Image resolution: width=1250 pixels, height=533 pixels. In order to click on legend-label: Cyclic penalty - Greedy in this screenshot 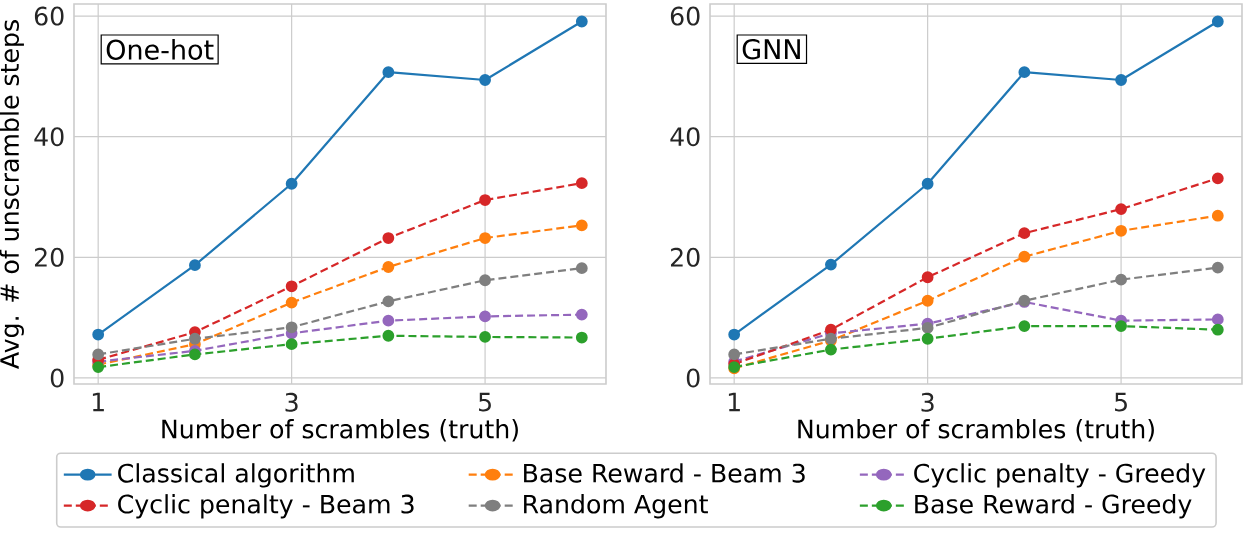, I will do `click(1060, 475)`.